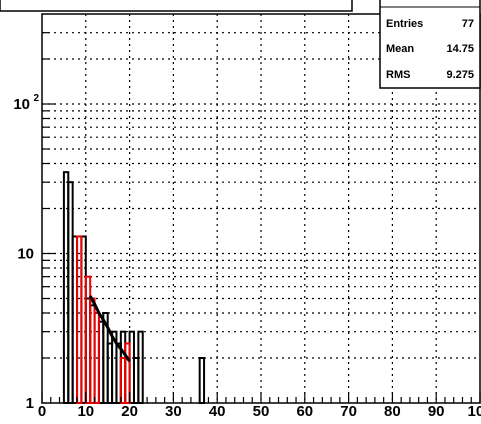  What do you see at coordinates (460, 49) in the screenshot?
I see `stats-mean-value: 14.75` at bounding box center [460, 49].